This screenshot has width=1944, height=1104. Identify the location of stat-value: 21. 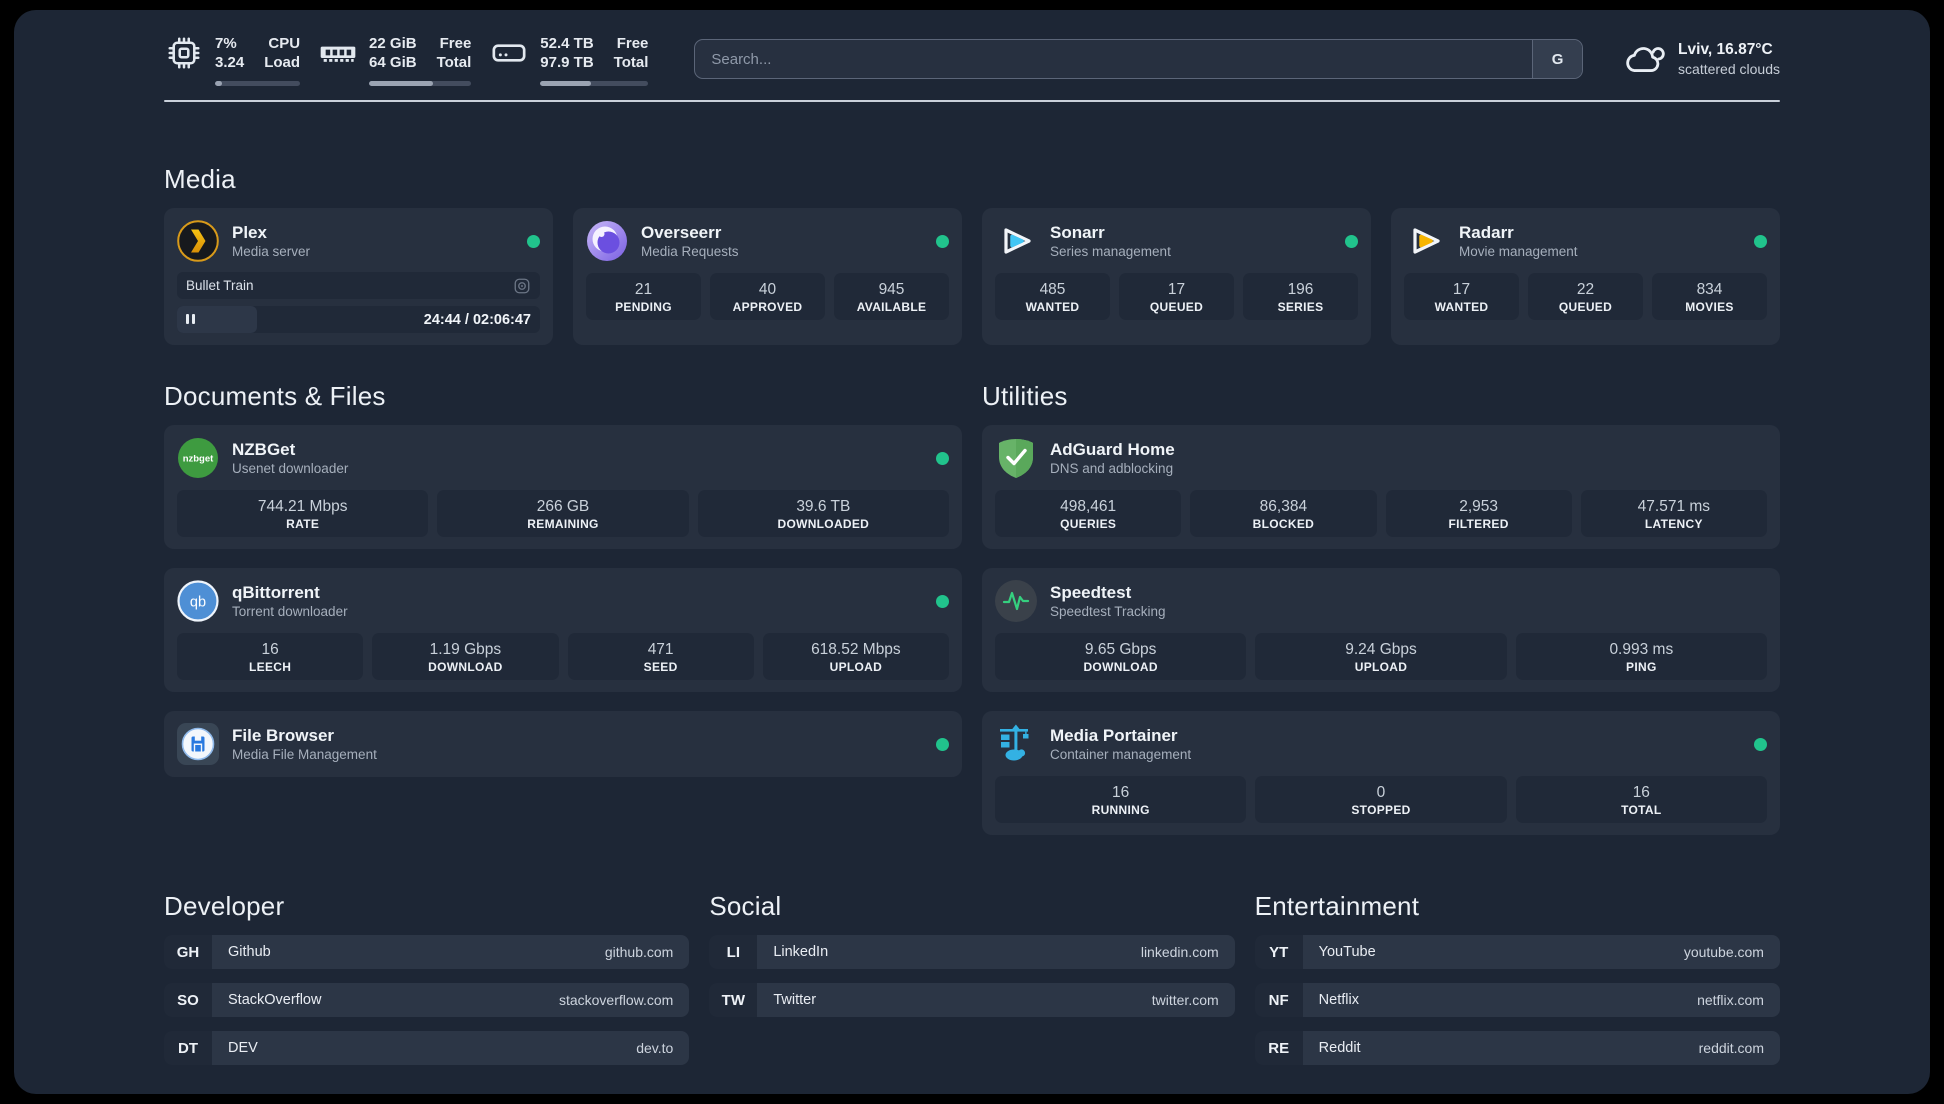
(643, 289).